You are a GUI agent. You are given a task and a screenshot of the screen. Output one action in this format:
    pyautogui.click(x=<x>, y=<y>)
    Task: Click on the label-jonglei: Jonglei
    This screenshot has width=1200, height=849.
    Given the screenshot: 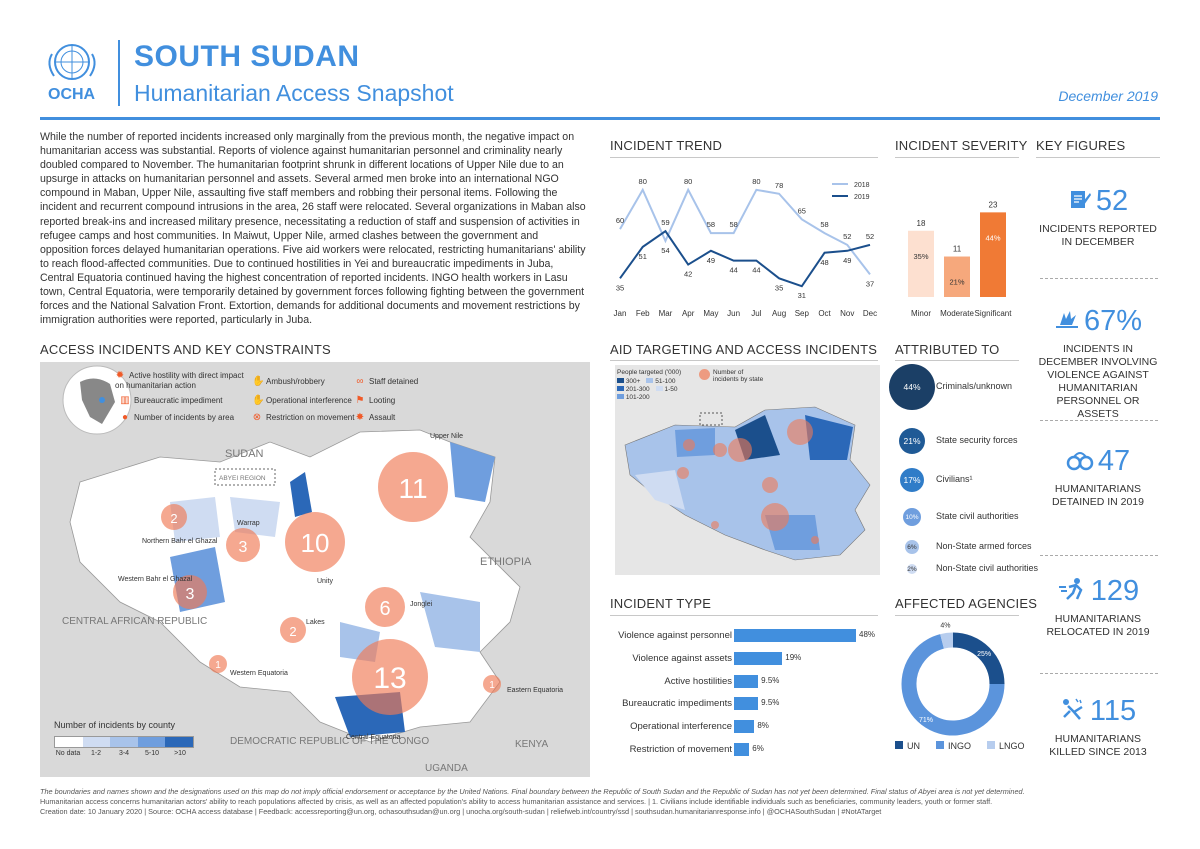 What is the action you would take?
    pyautogui.click(x=421, y=604)
    